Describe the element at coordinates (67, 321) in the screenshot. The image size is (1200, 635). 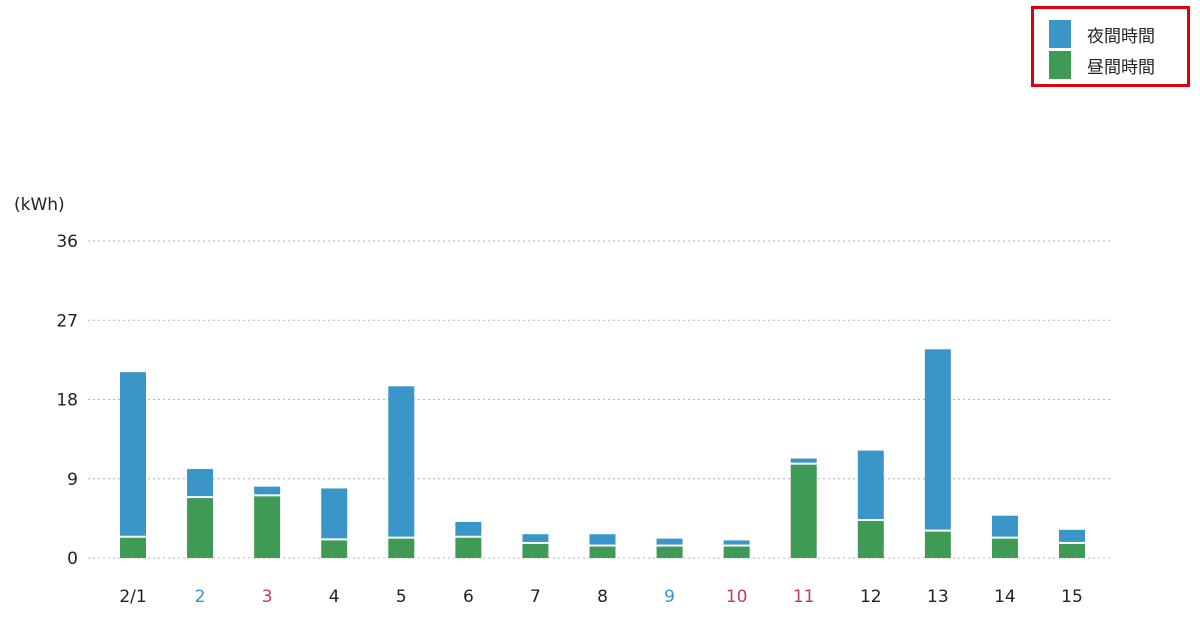
I see `y-tick-label: 27` at that location.